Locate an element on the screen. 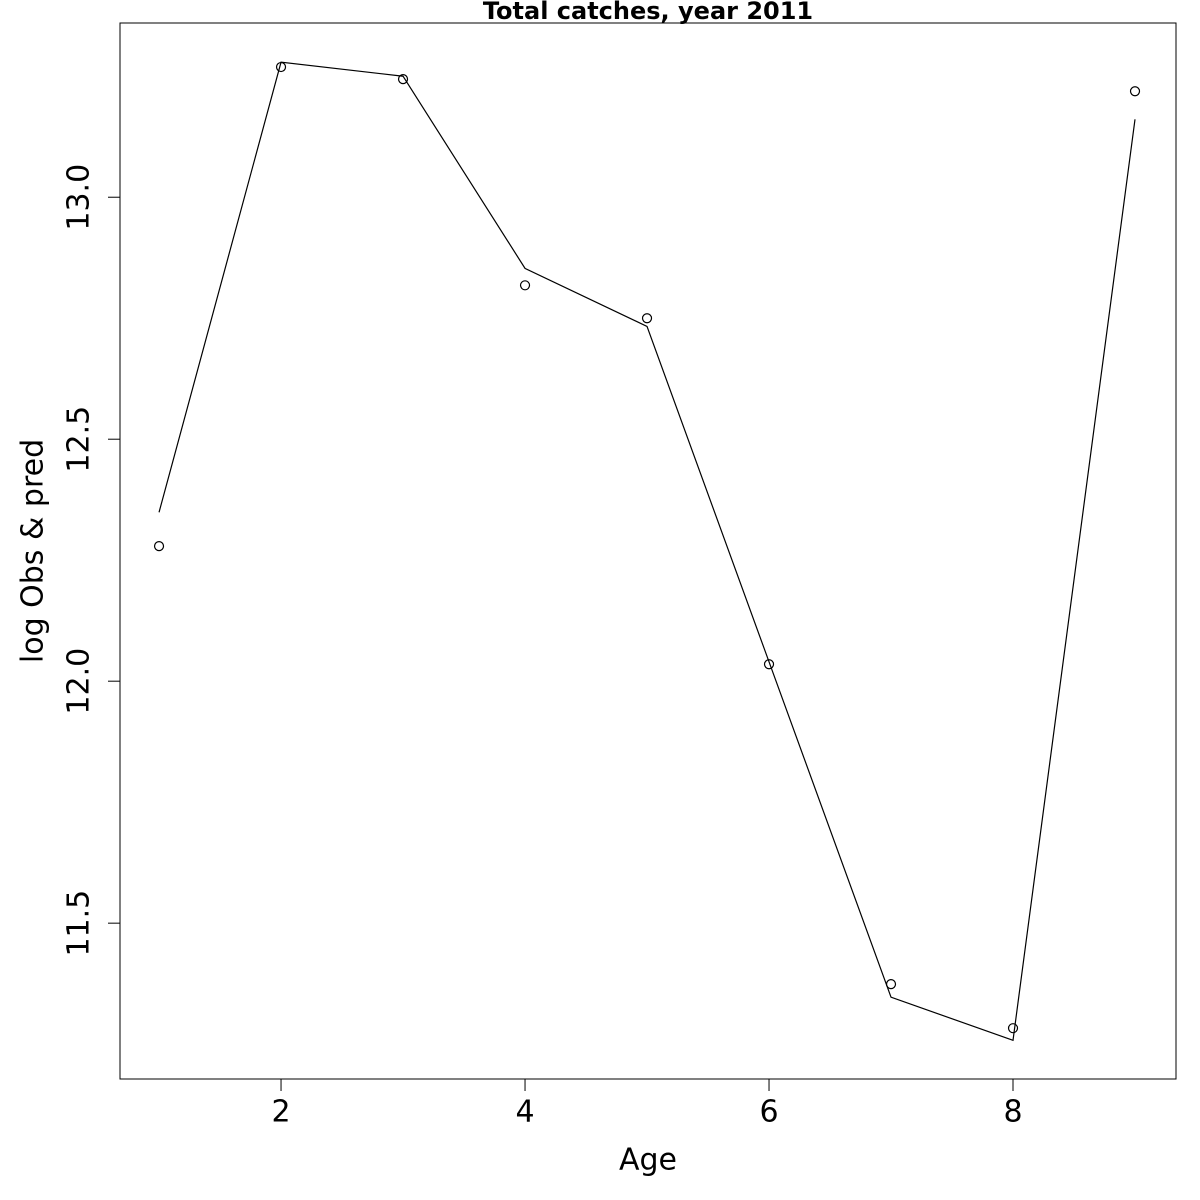 The width and height of the screenshot is (1200, 1200). y-axis-label: log Obs & pred is located at coordinates (33, 551).